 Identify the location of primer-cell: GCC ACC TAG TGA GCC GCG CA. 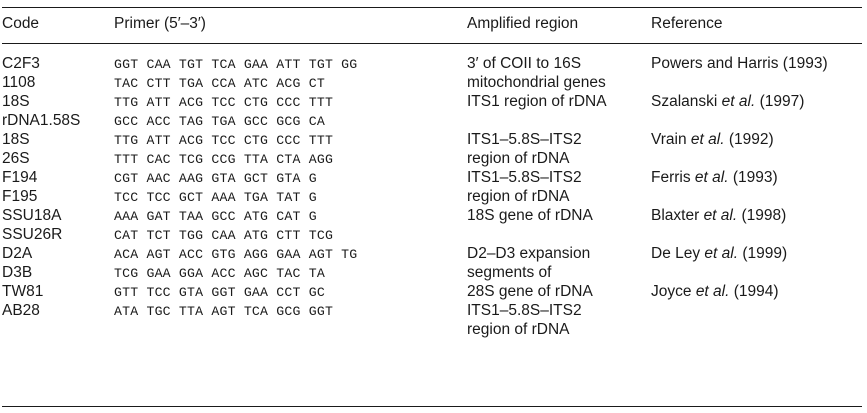
(219, 121).